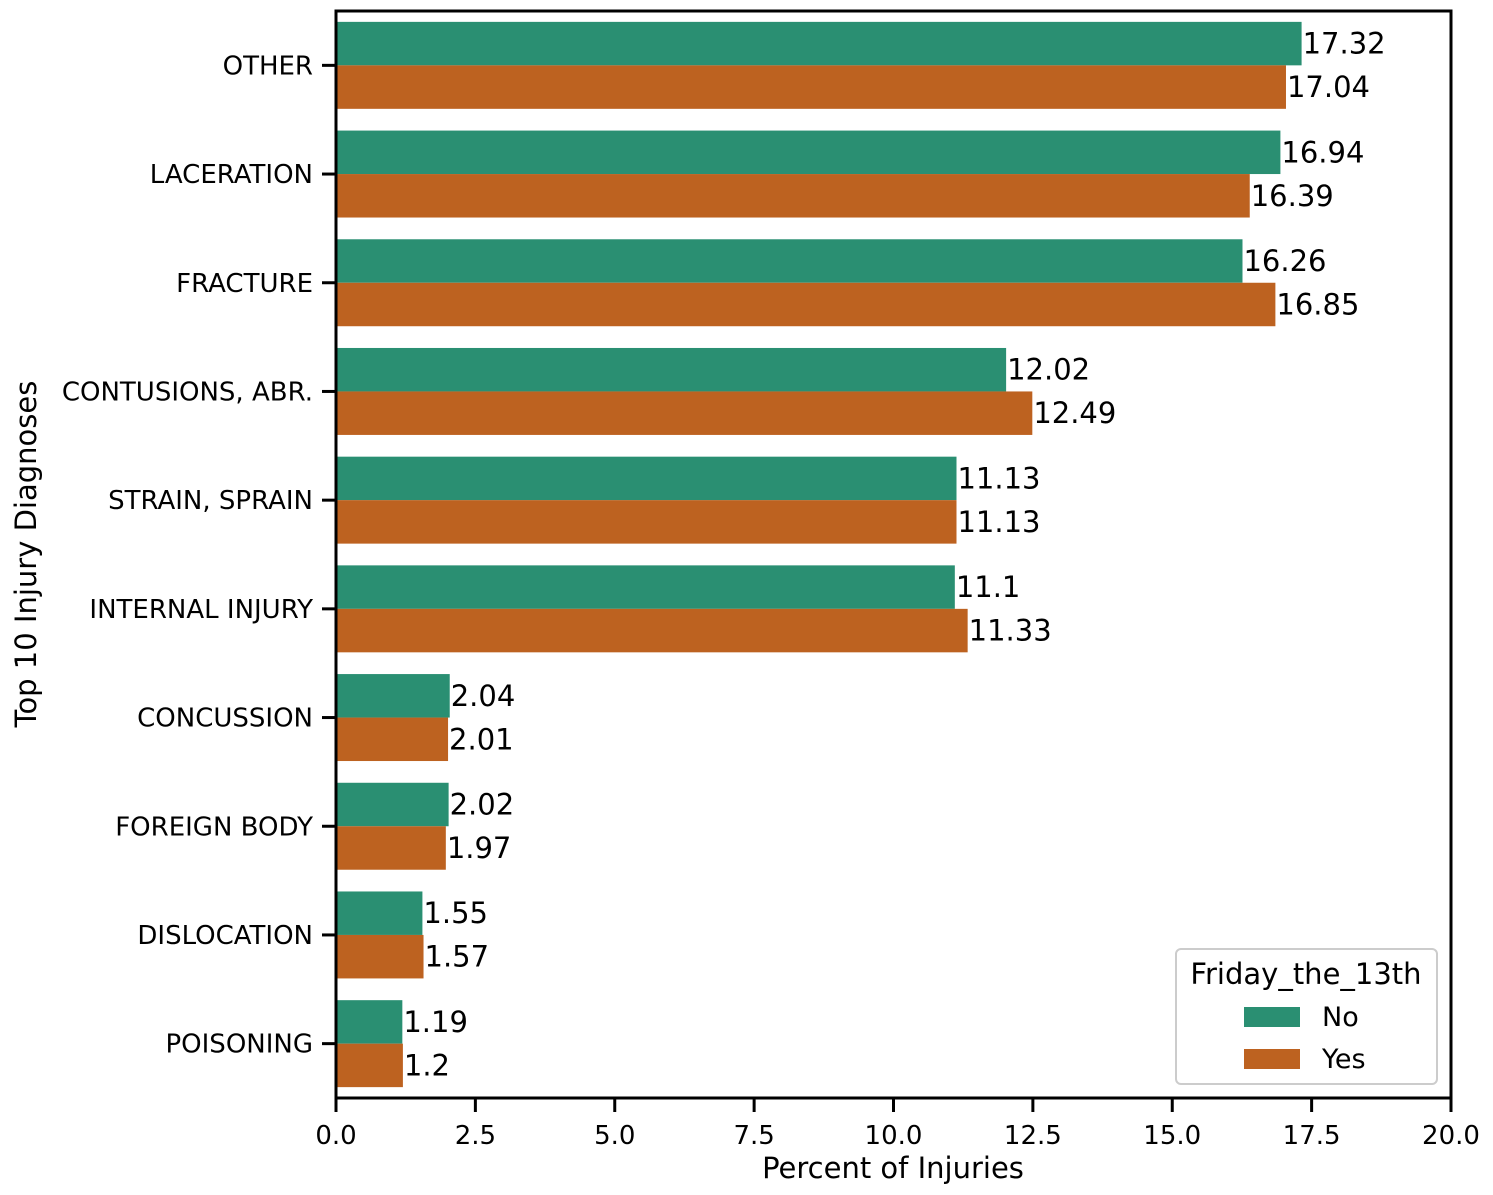 This screenshot has width=1493, height=1195. Describe the element at coordinates (392, 739) in the screenshot. I see `bar-concussion-yes` at that location.